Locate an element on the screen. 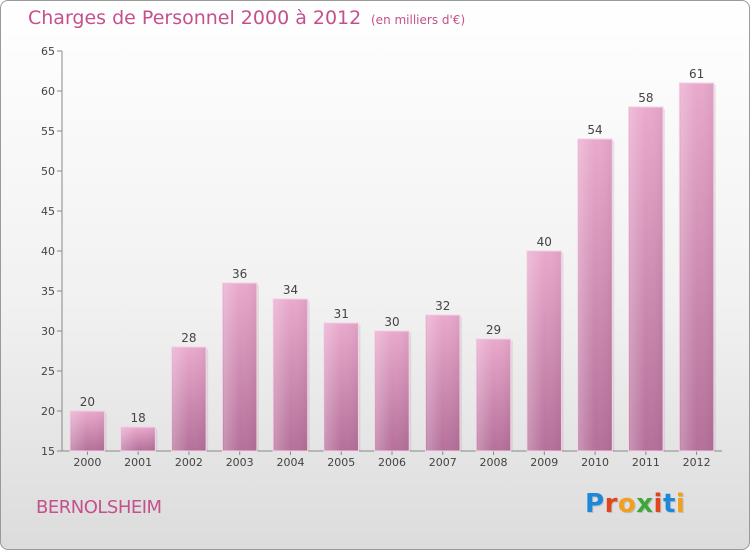 This screenshot has width=750, height=550. bar-value-label: 58 is located at coordinates (645, 98).